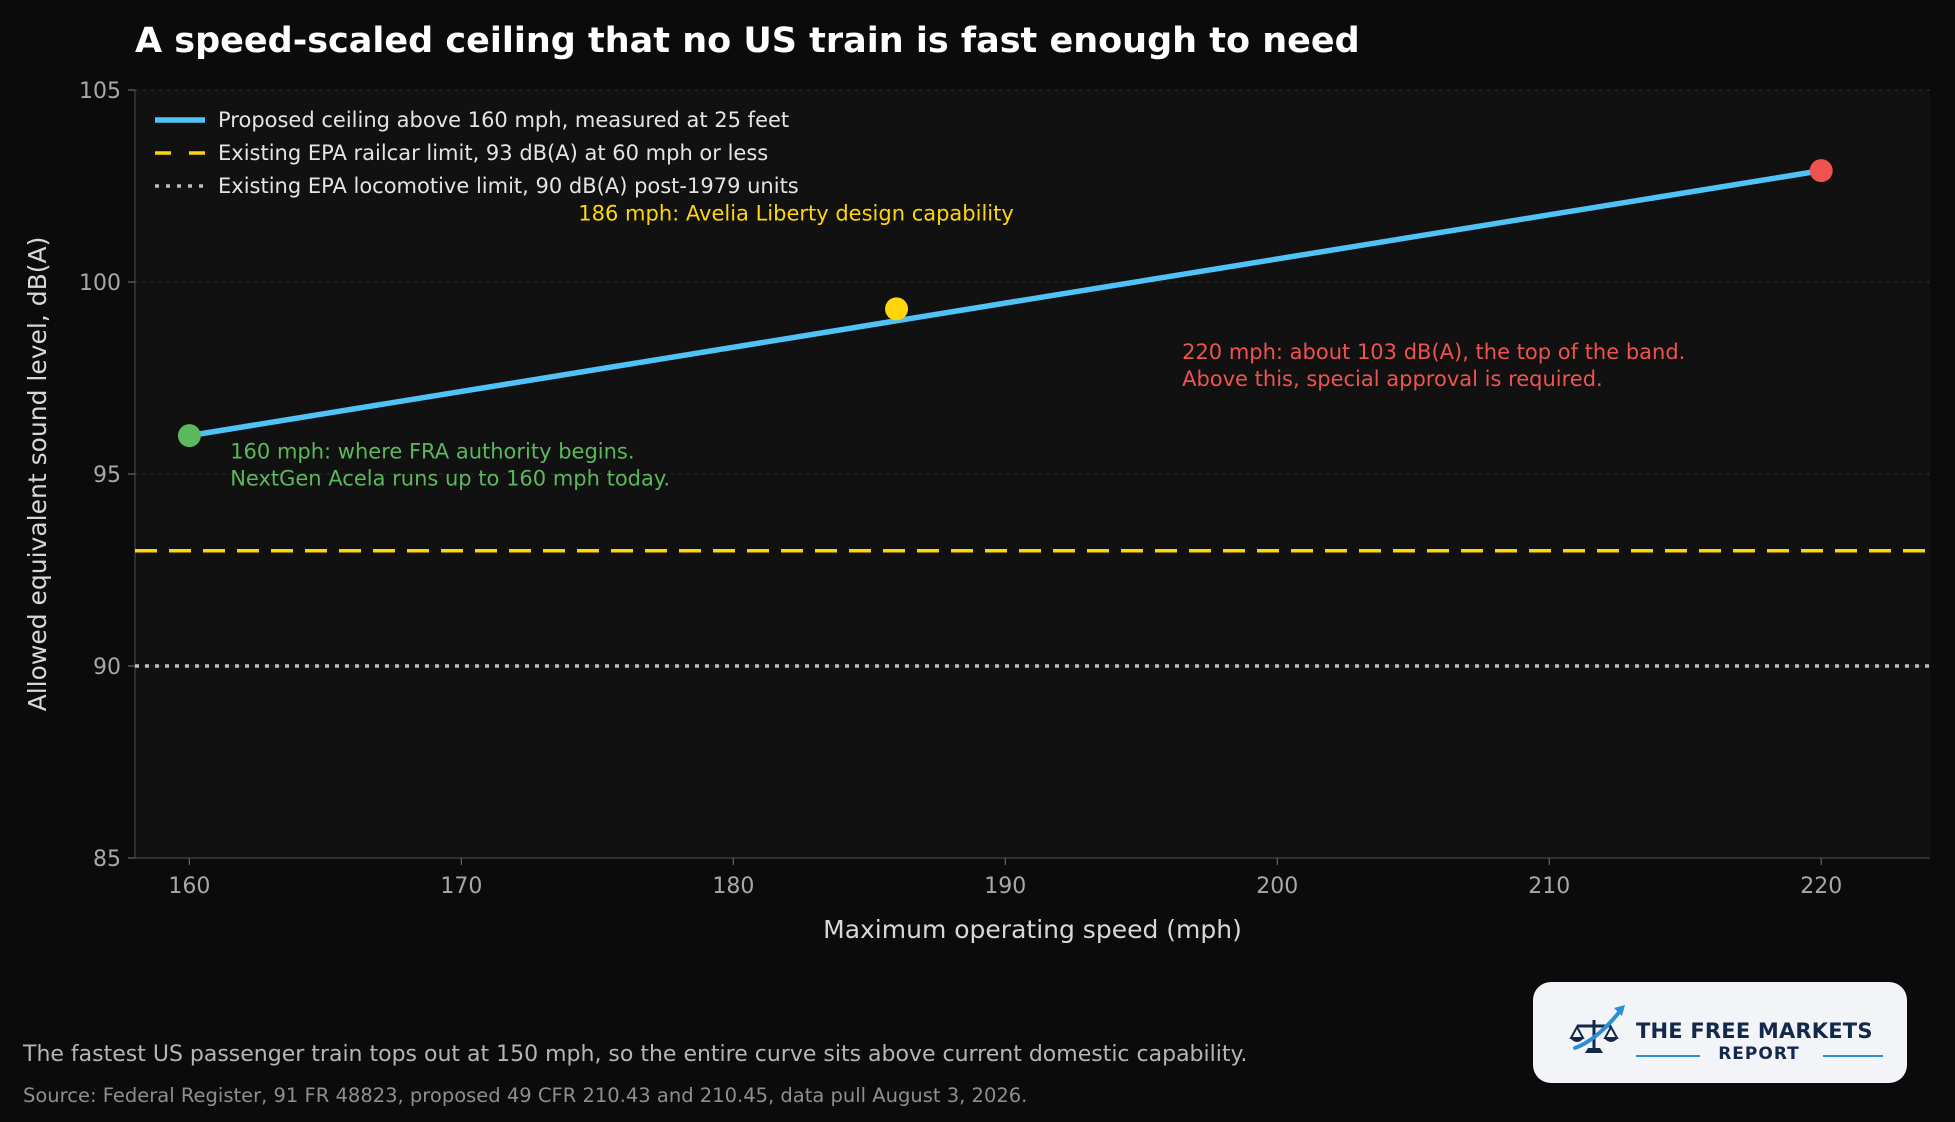 Image resolution: width=1955 pixels, height=1122 pixels. I want to click on y-axis-label: Allowed equivalent sound level, dB(A), so click(37, 474).